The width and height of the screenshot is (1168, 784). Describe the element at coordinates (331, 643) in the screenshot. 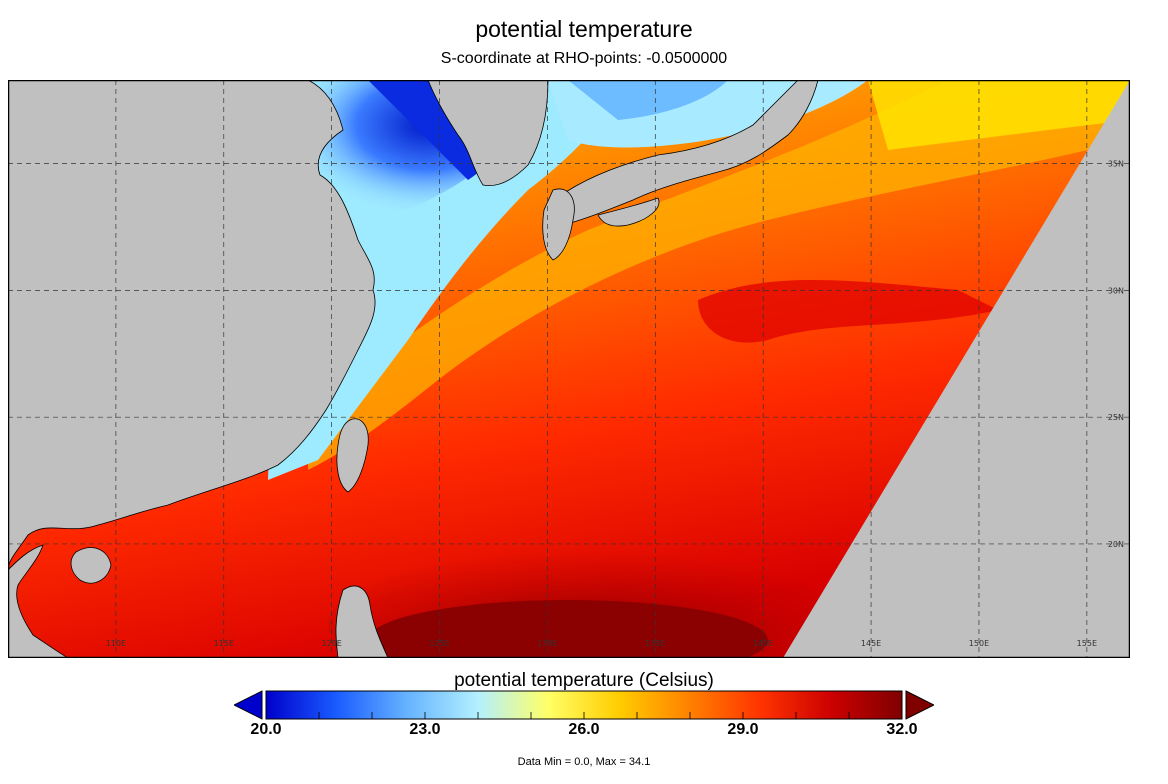

I see `lon-label: 120E` at that location.